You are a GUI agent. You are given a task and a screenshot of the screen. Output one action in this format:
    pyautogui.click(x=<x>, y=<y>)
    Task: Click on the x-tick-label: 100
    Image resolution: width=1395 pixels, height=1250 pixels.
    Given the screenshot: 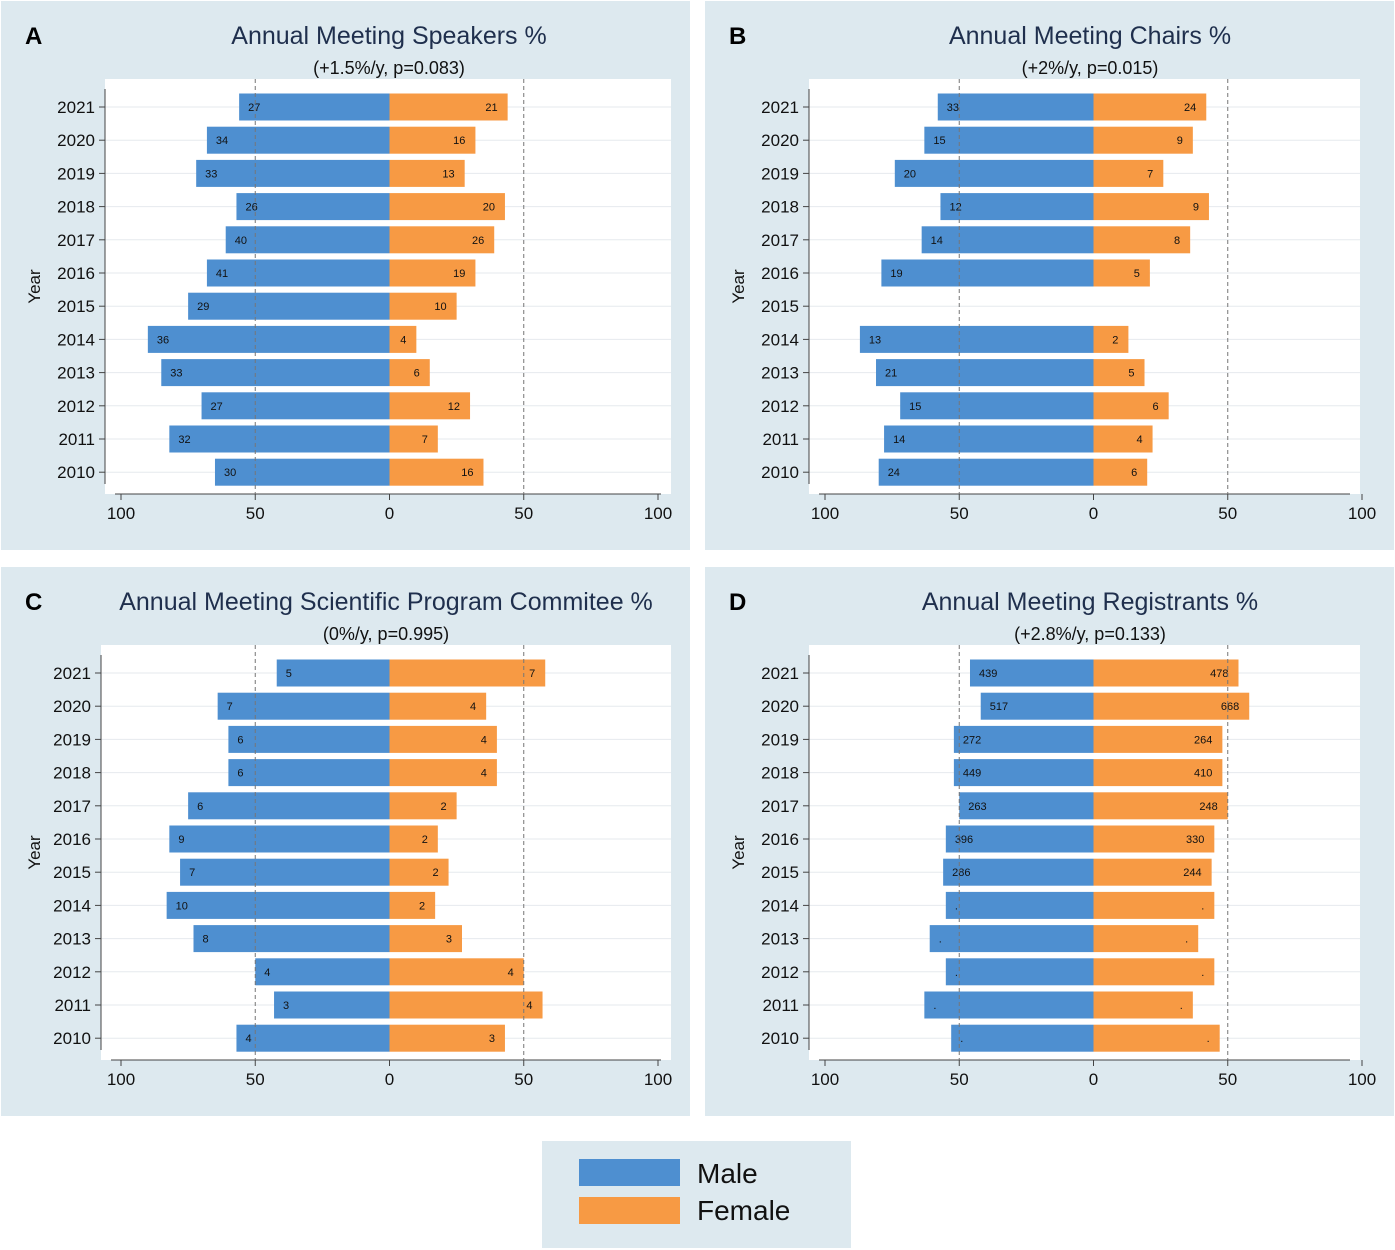 What is the action you would take?
    pyautogui.click(x=825, y=513)
    